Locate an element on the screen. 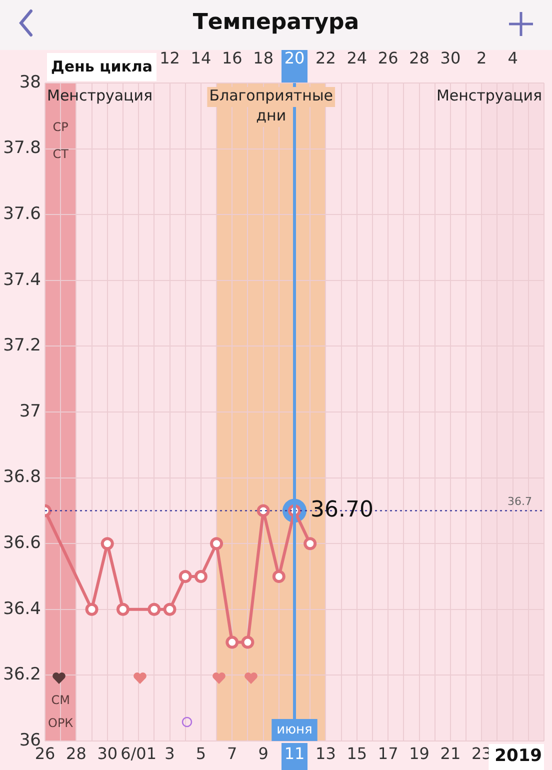 The height and width of the screenshot is (770, 552). y-tick-label: 38 is located at coordinates (30, 82).